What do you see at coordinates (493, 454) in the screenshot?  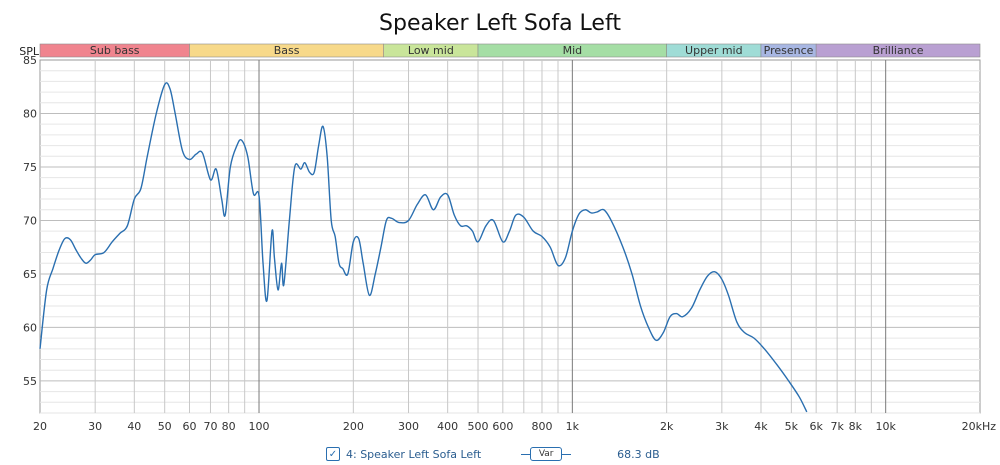 I see `legend: ✓ 4: Speaker Left Sofa Left Var 68.3 dB` at bounding box center [493, 454].